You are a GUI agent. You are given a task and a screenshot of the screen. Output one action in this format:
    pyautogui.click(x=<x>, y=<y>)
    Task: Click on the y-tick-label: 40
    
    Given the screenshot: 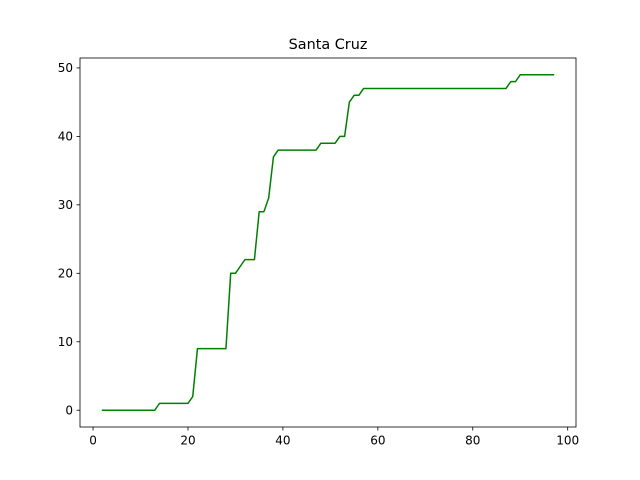 What is the action you would take?
    pyautogui.click(x=65, y=137)
    